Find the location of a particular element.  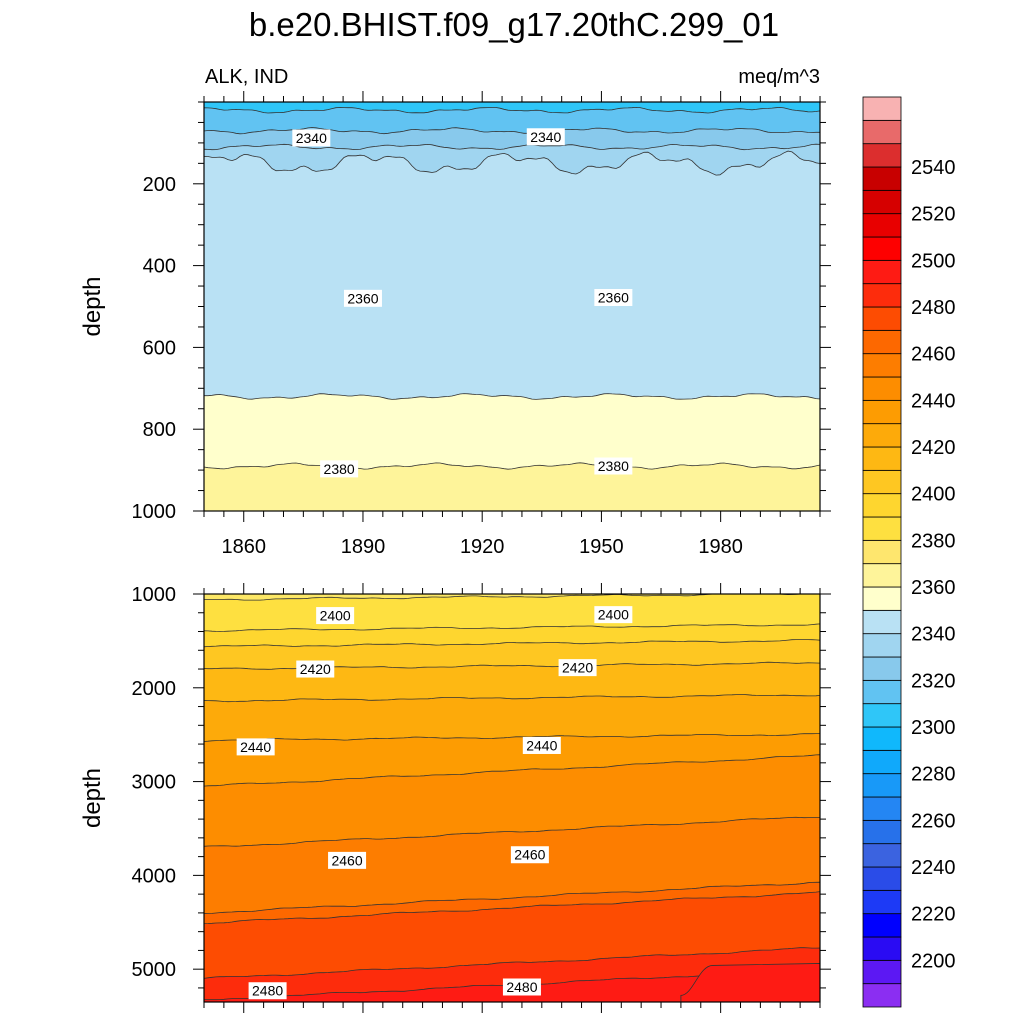

y-tick-label: 3000 is located at coordinates (154, 783).